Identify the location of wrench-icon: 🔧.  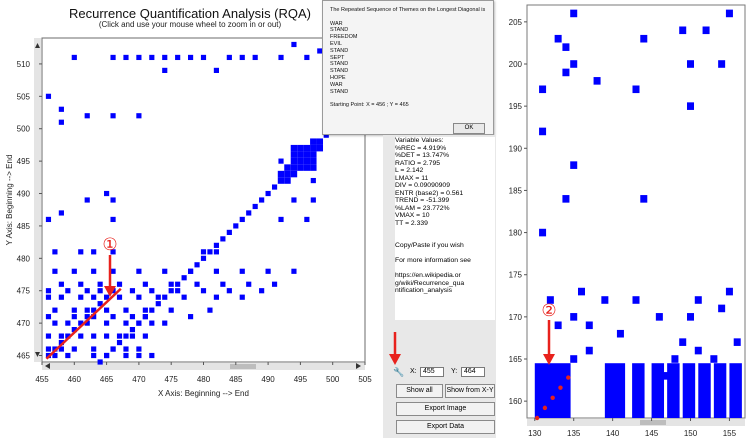
(399, 372).